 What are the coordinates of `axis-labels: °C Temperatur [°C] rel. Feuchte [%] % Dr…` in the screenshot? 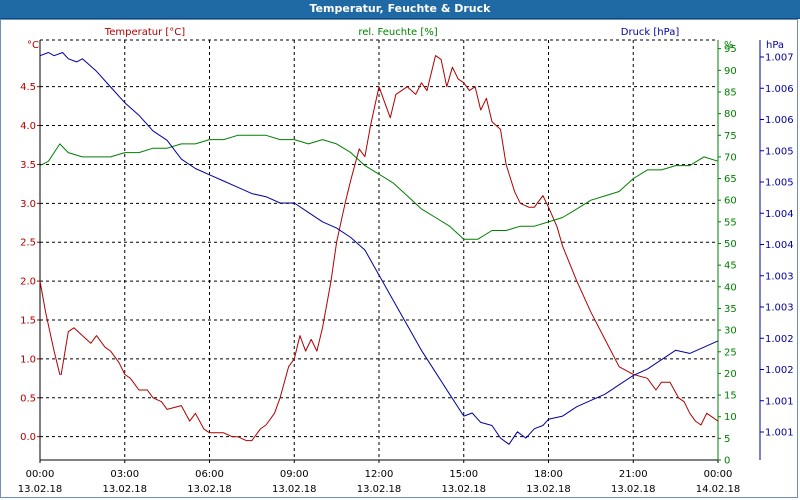 It's located at (405, 39).